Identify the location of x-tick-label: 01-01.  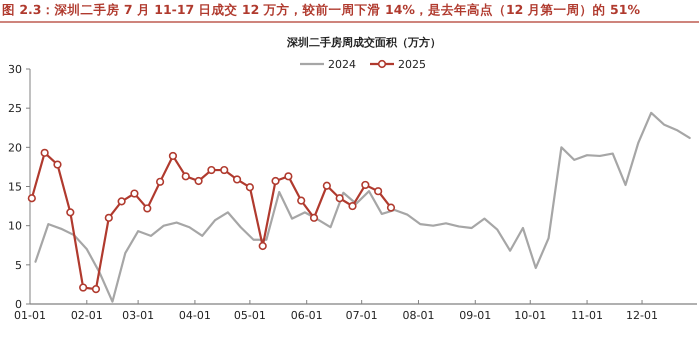
(30, 315).